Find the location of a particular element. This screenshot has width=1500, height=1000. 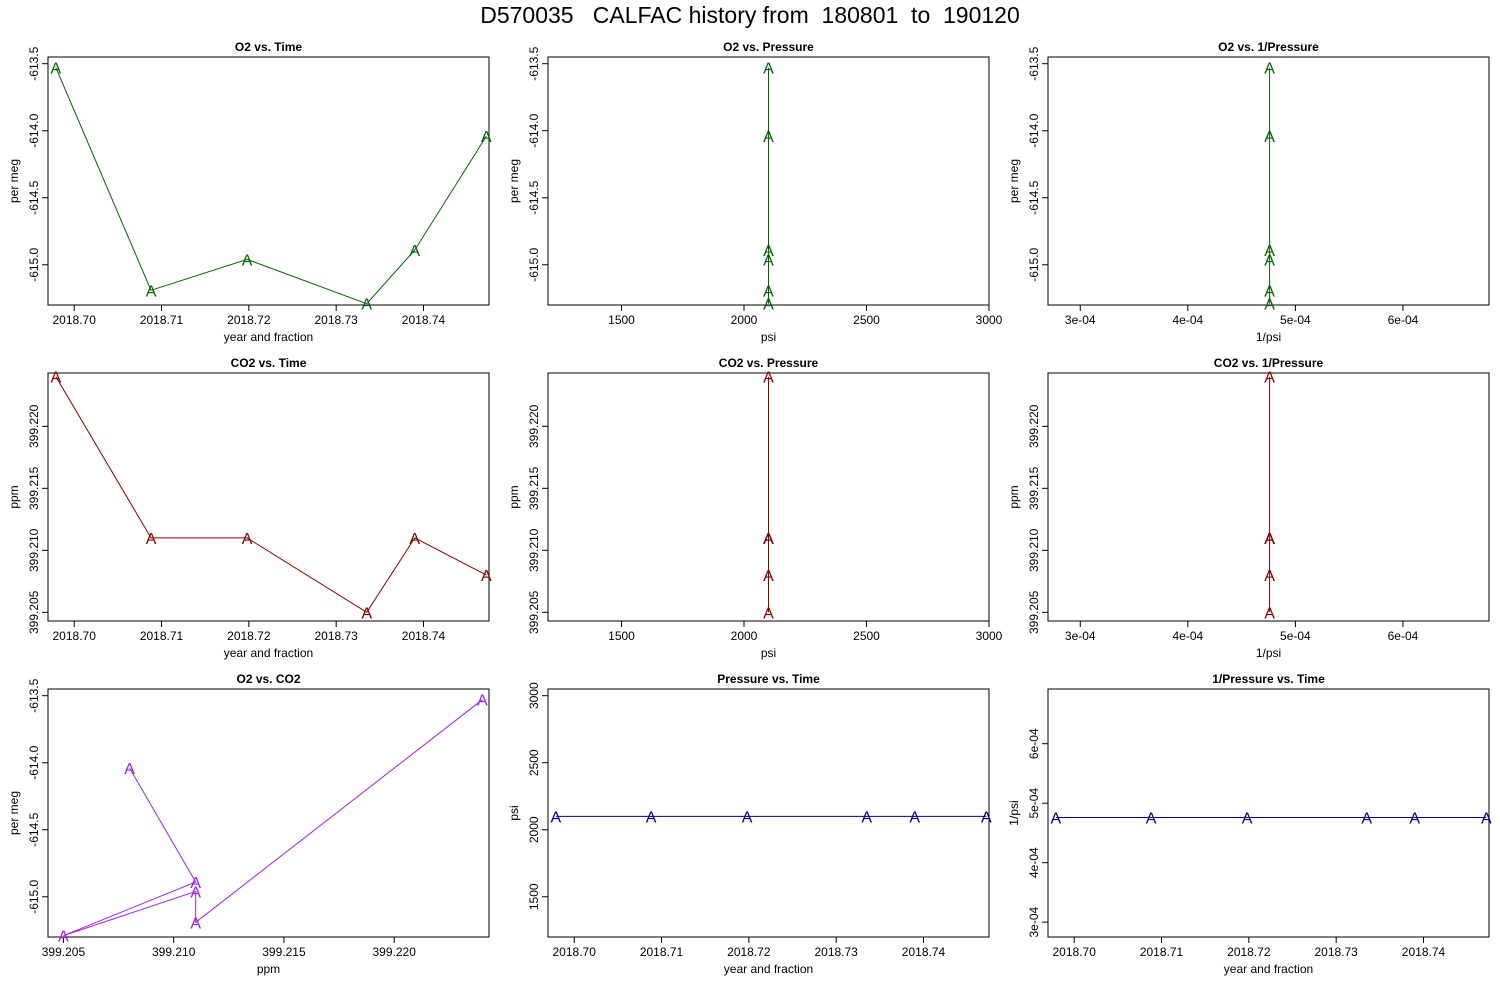

x-axis-label: ppm is located at coordinates (268, 969).